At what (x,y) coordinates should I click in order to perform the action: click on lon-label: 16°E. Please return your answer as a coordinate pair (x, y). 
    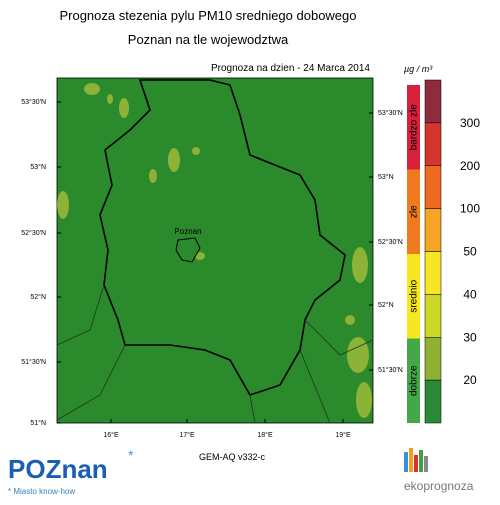
    Looking at the image, I should click on (111, 435).